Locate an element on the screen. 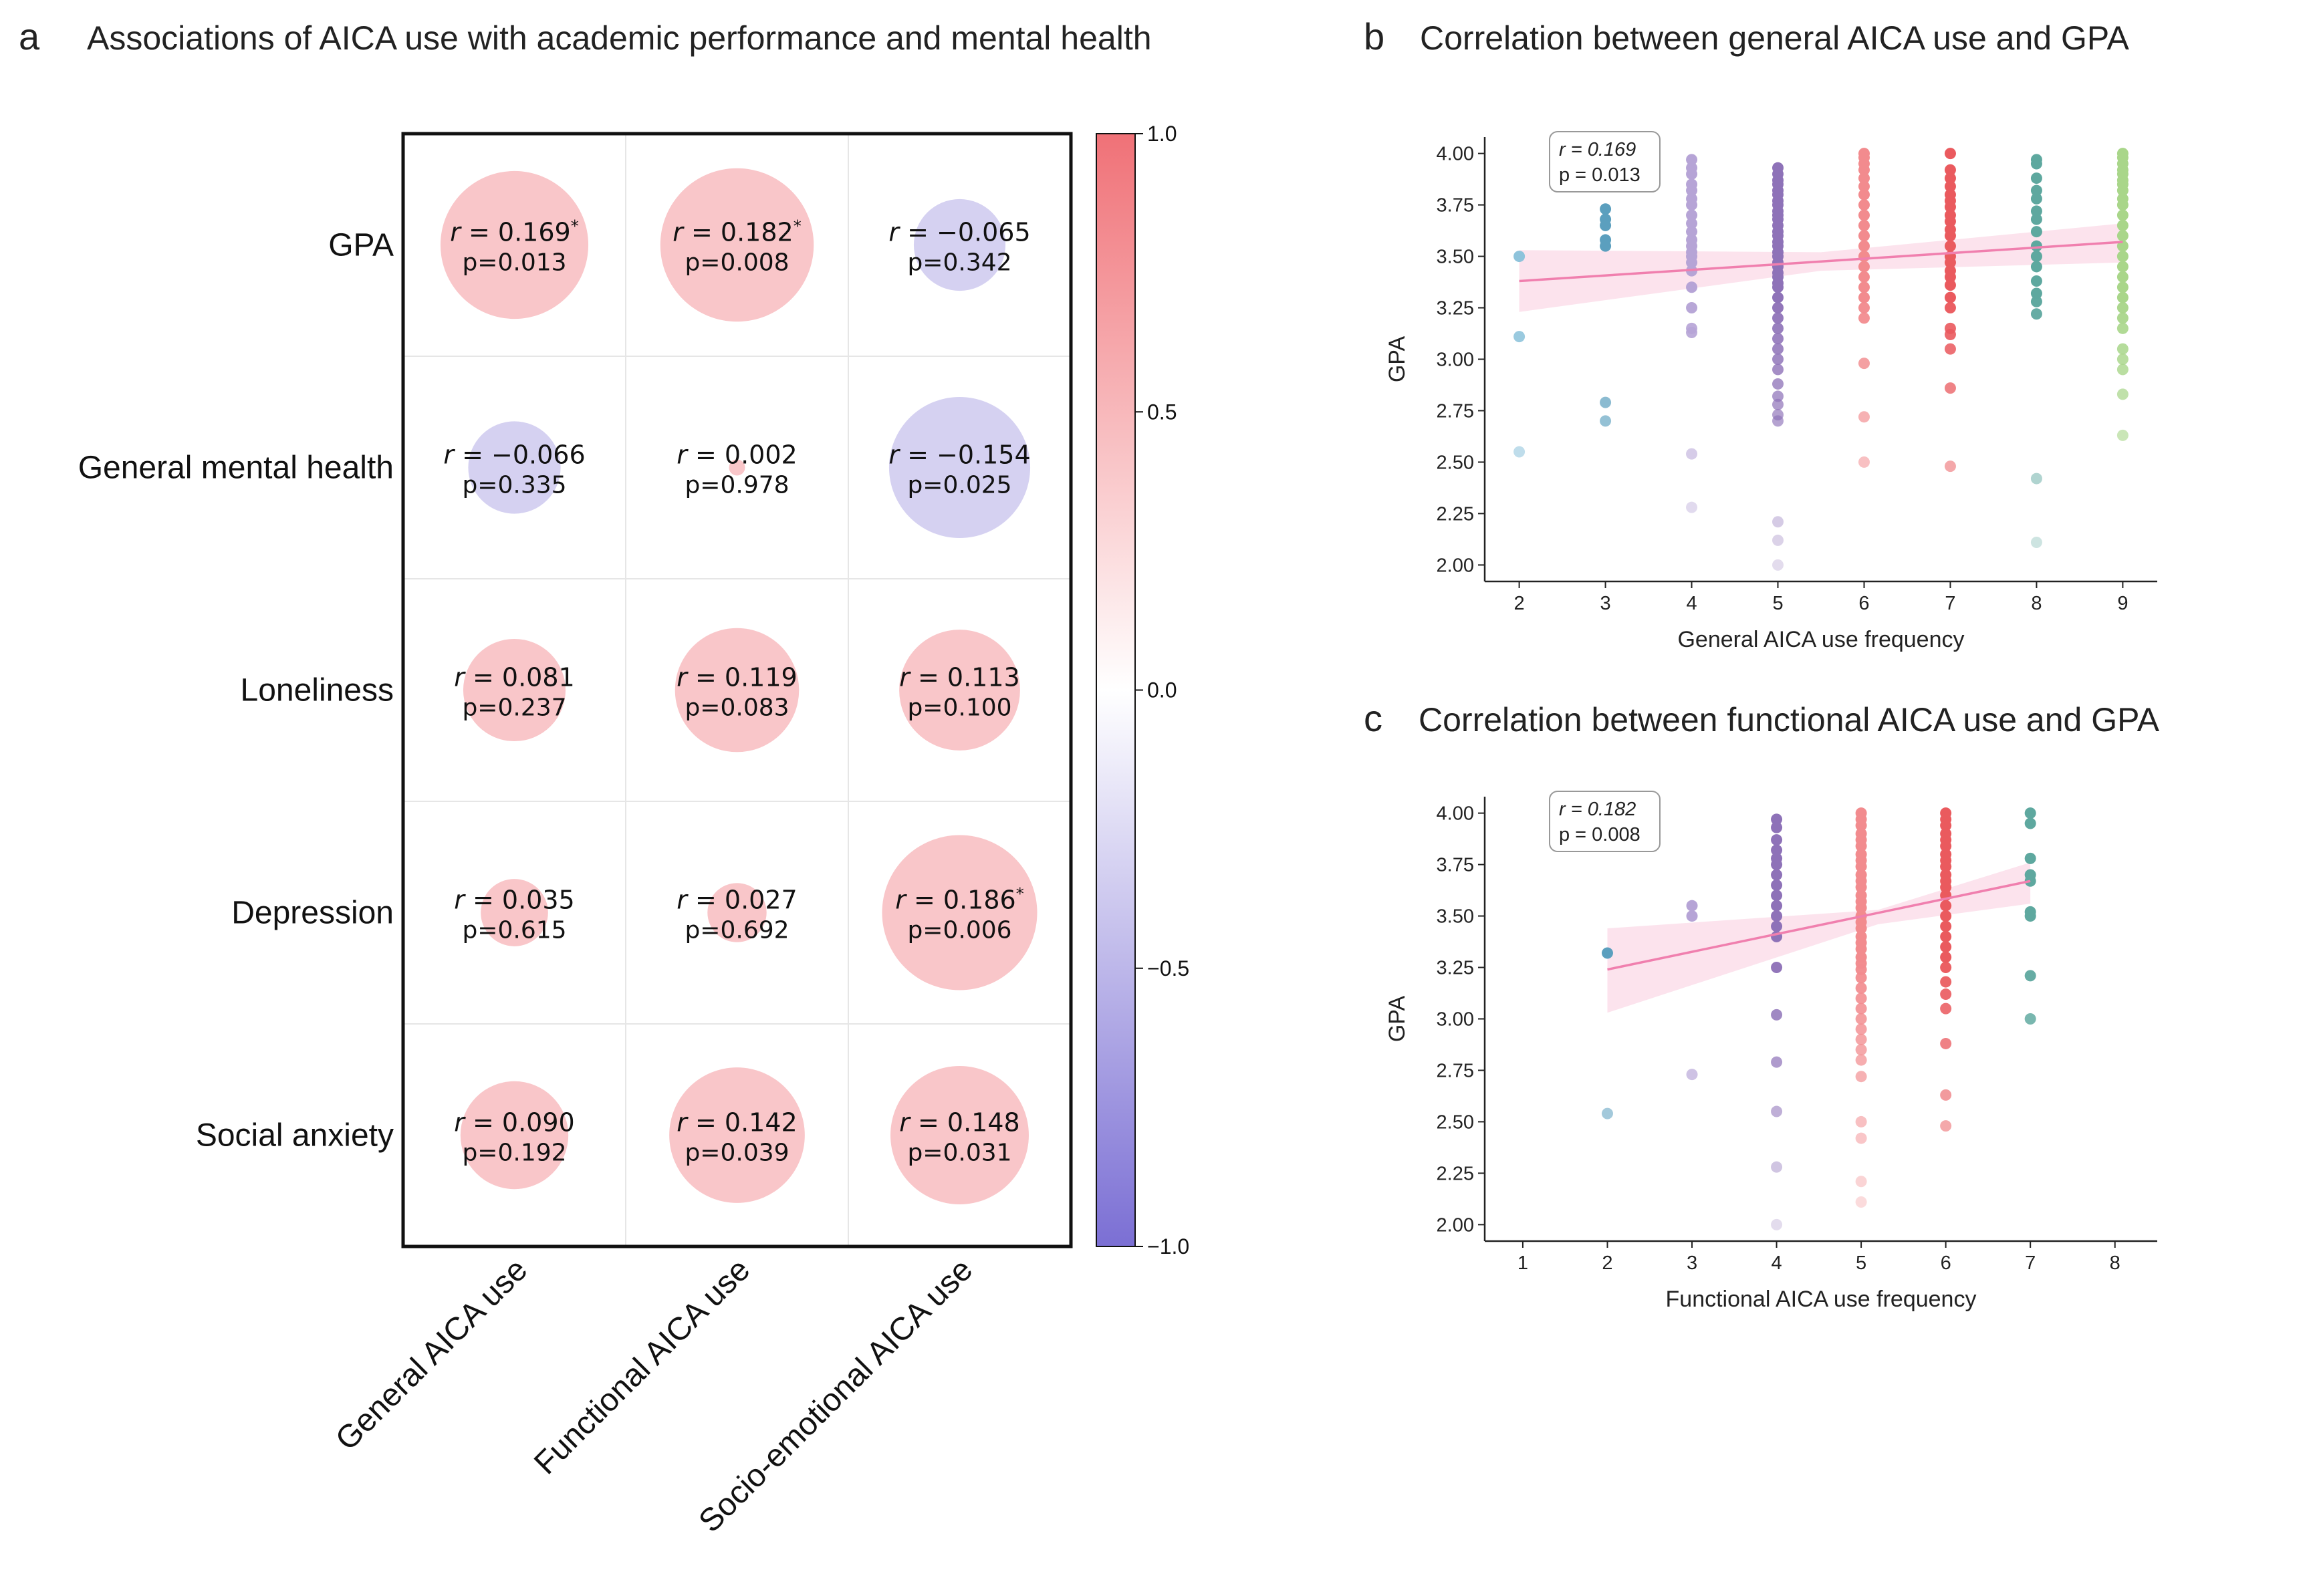 Image resolution: width=2311 pixels, height=1596 pixels. colorbar-tick-label: 0.0 is located at coordinates (1162, 690).